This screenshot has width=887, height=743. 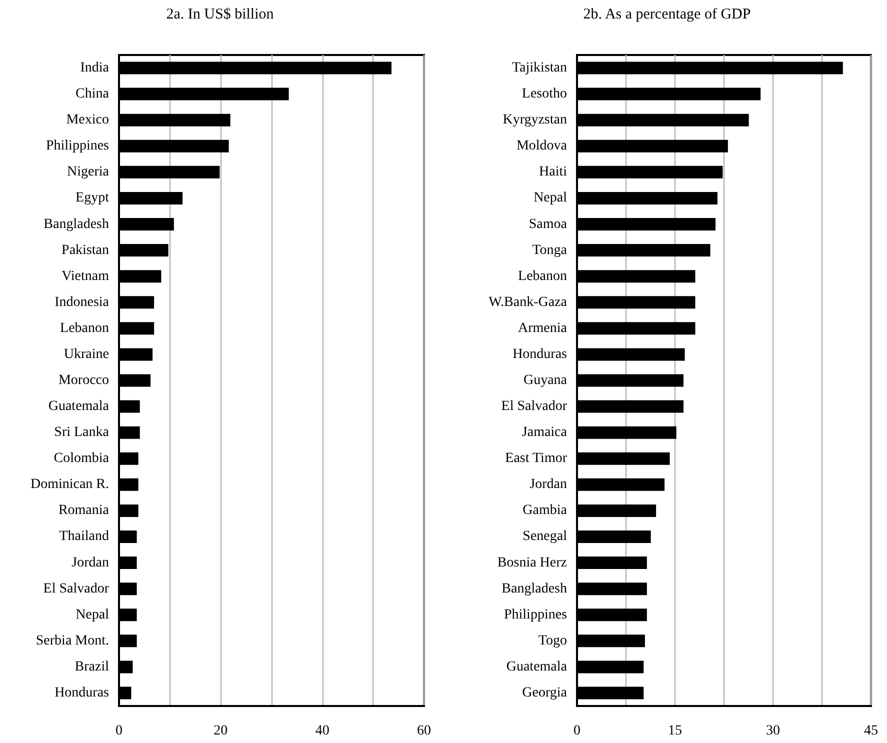 I want to click on y-tick-label: Gambia, so click(x=545, y=510).